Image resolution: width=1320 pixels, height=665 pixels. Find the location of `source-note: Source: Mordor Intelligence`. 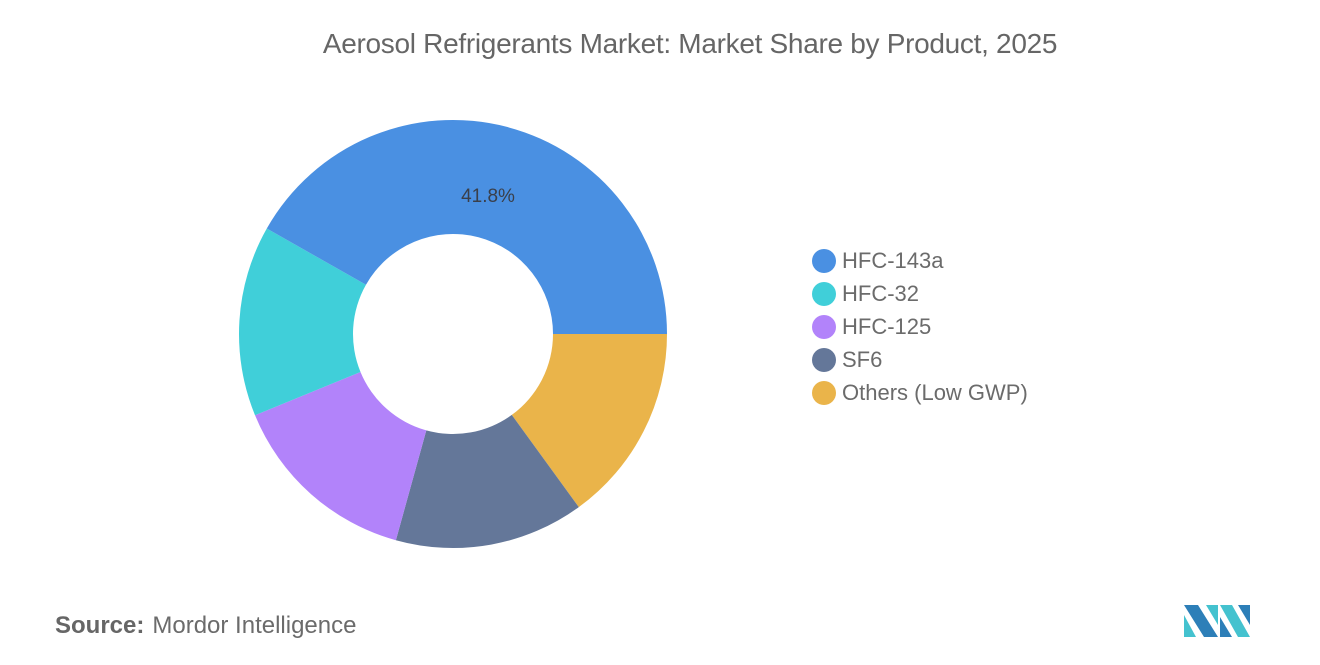

source-note: Source: Mordor Intelligence is located at coordinates (205, 626).